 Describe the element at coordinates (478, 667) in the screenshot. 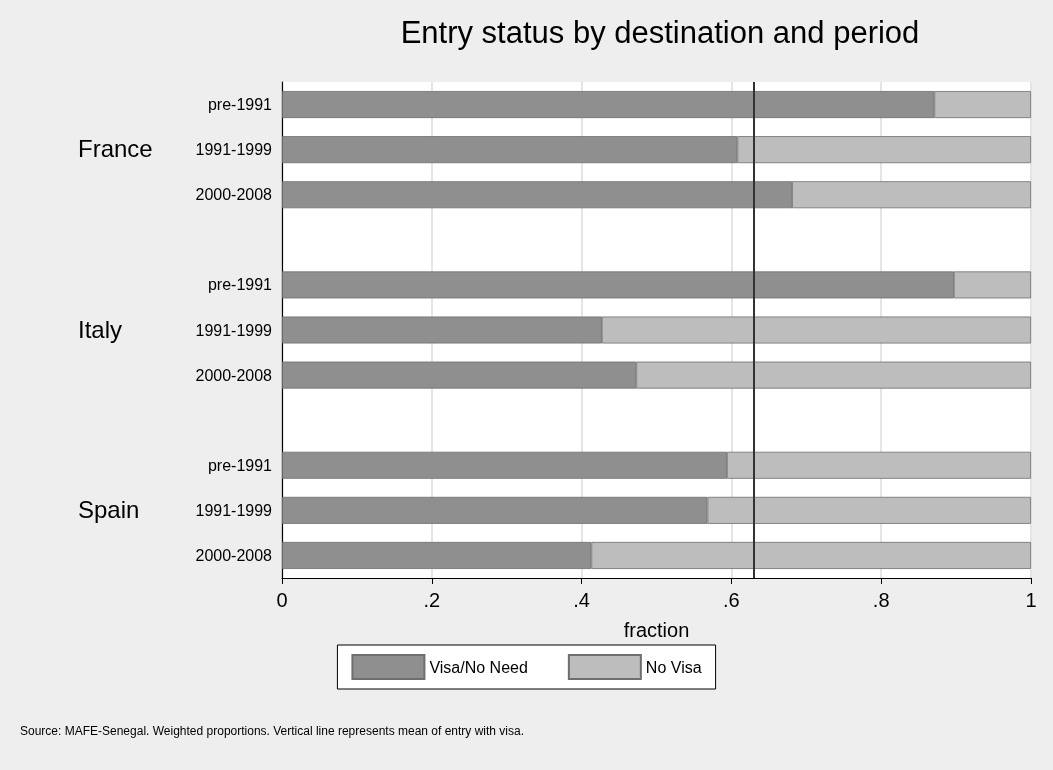

I see `legend-label: Visa/No Need` at that location.